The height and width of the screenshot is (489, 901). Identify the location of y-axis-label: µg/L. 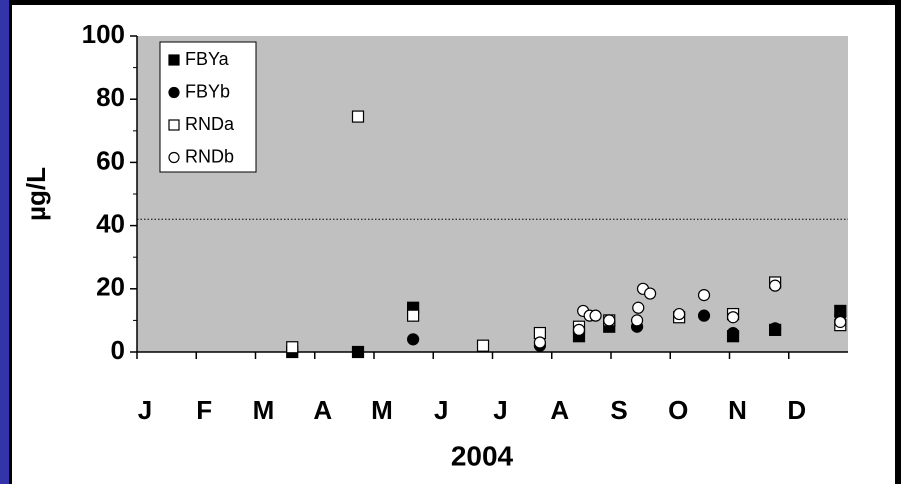
(36, 194).